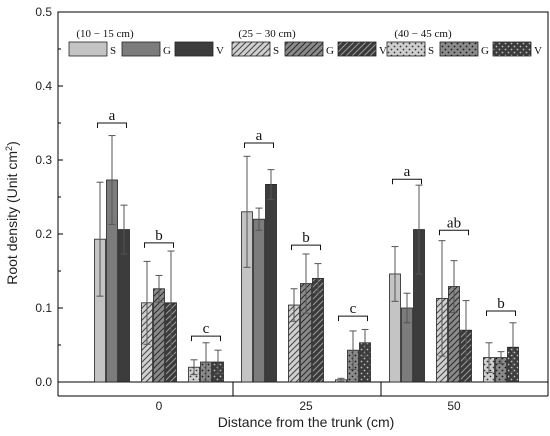 The width and height of the screenshot is (550, 436). What do you see at coordinates (43, 382) in the screenshot?
I see `y-tick-label: 0.0` at bounding box center [43, 382].